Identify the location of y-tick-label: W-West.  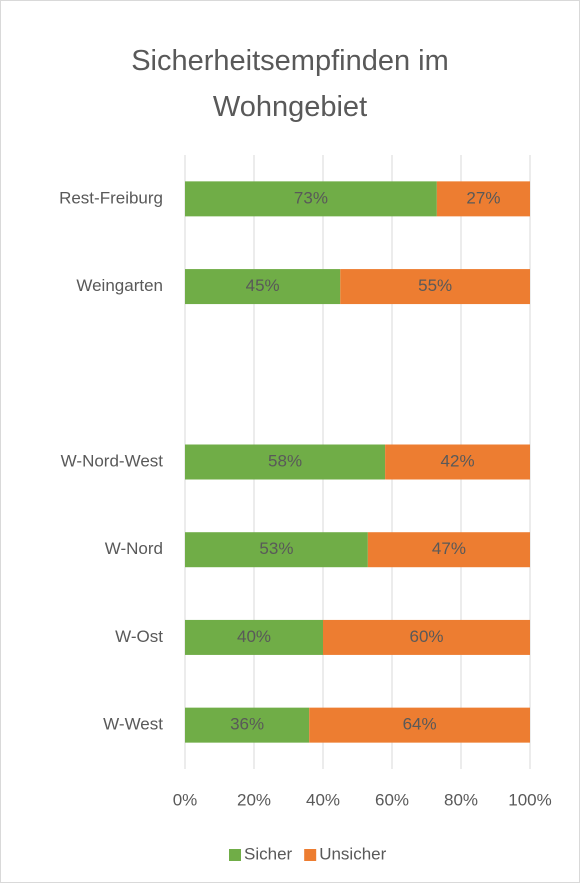
(133, 724).